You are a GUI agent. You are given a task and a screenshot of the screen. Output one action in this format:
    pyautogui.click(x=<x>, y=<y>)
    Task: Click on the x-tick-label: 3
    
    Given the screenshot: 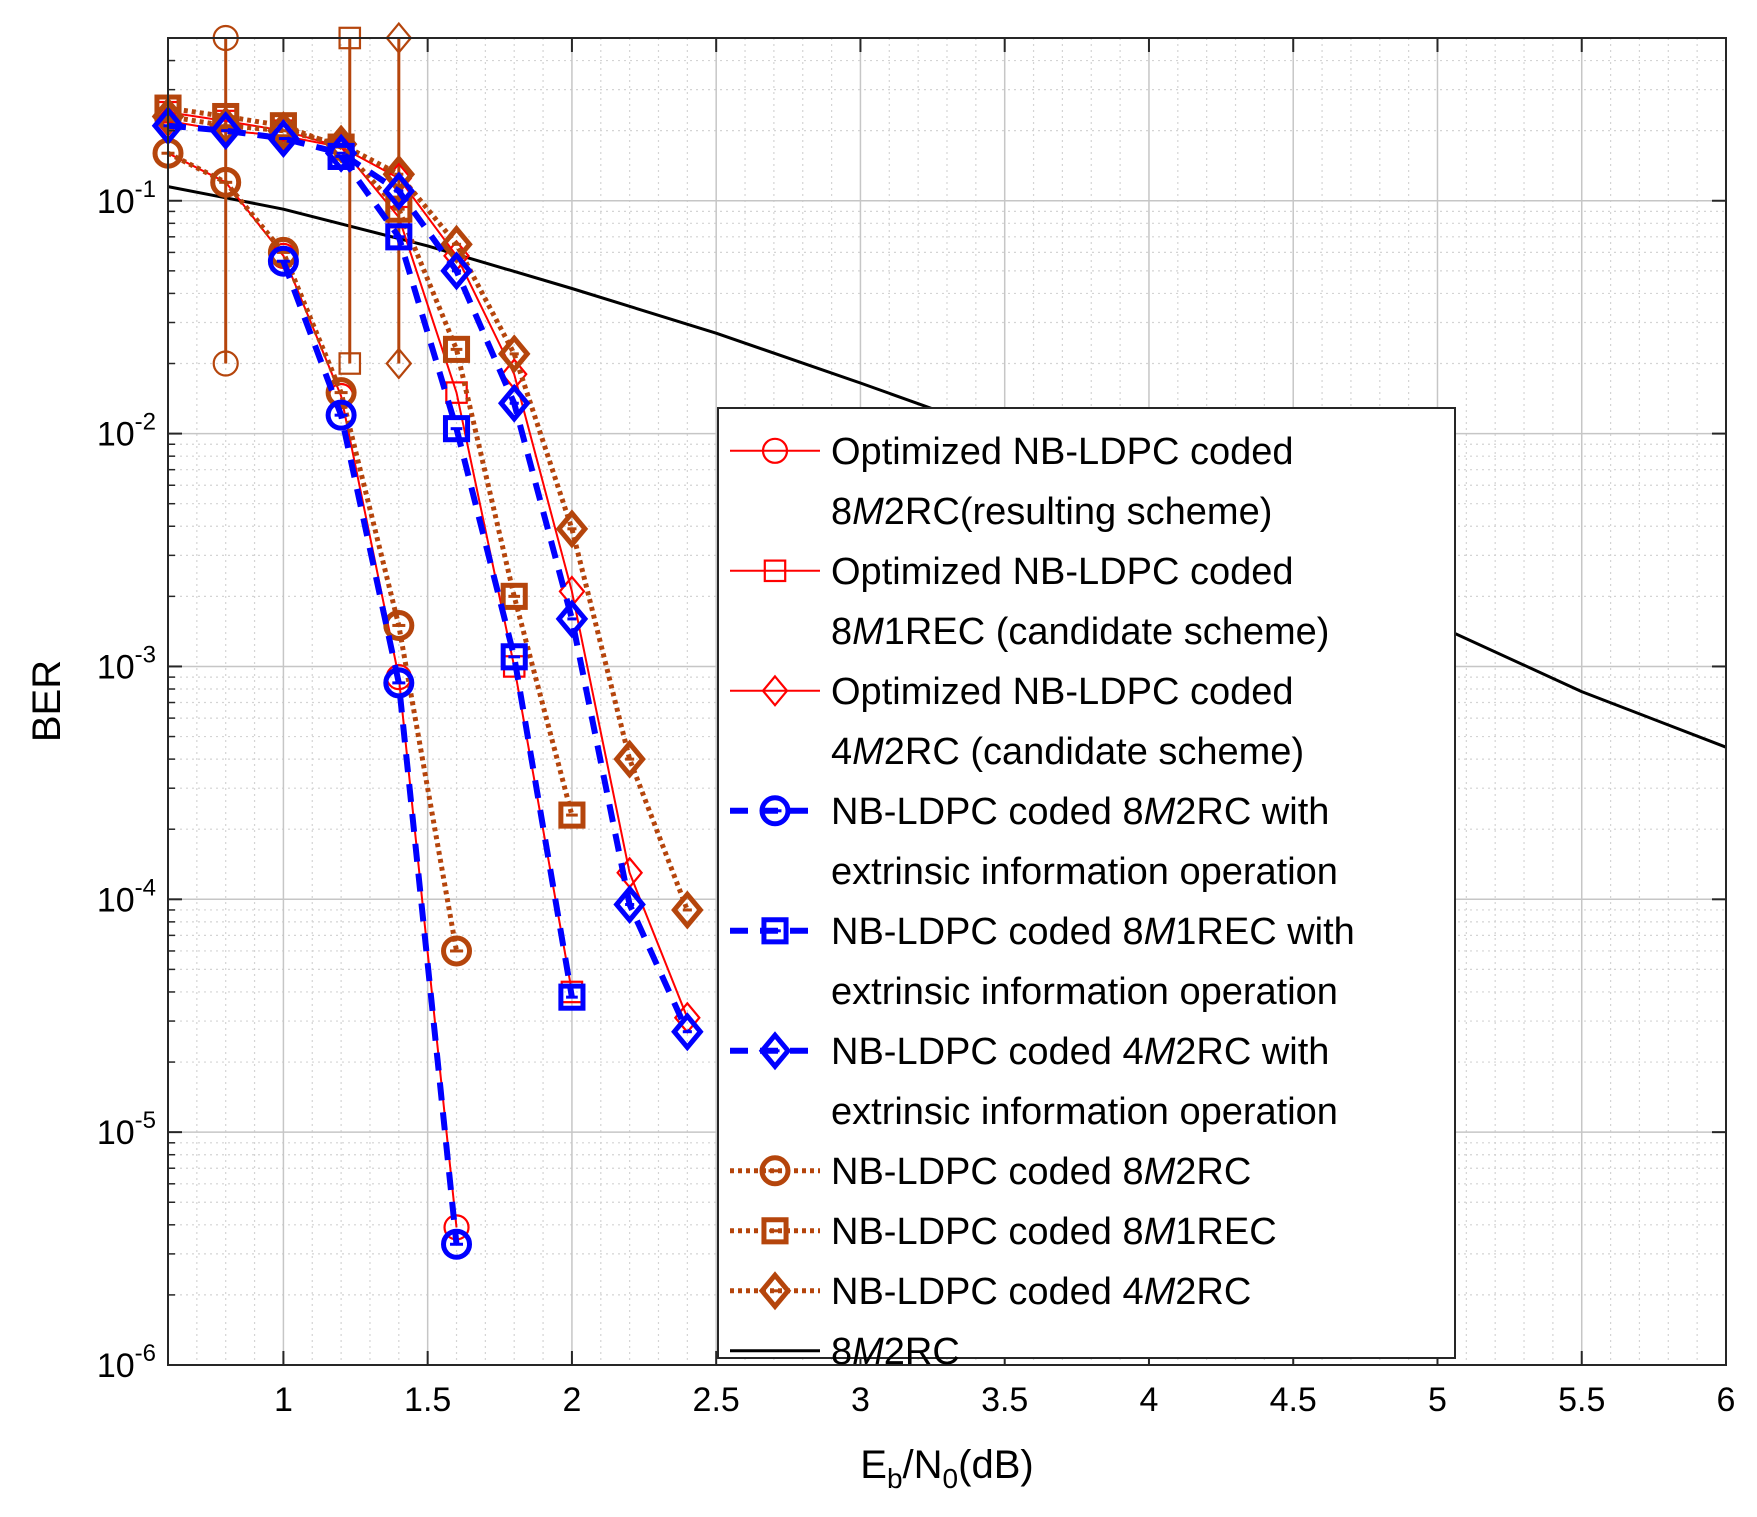 What is the action you would take?
    pyautogui.click(x=860, y=1400)
    